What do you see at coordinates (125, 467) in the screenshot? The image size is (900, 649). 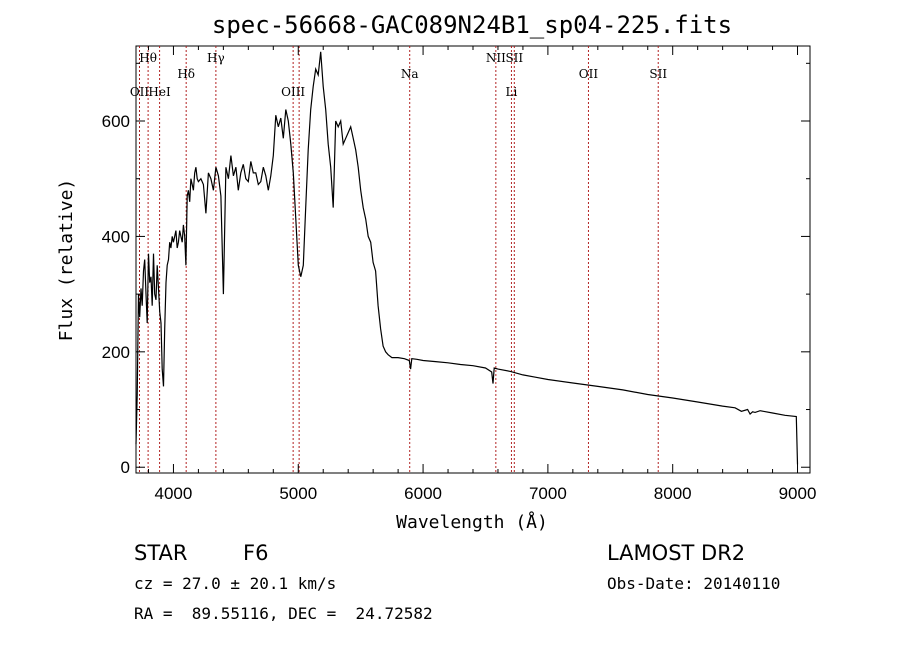 I see `y-tick-label: 0` at bounding box center [125, 467].